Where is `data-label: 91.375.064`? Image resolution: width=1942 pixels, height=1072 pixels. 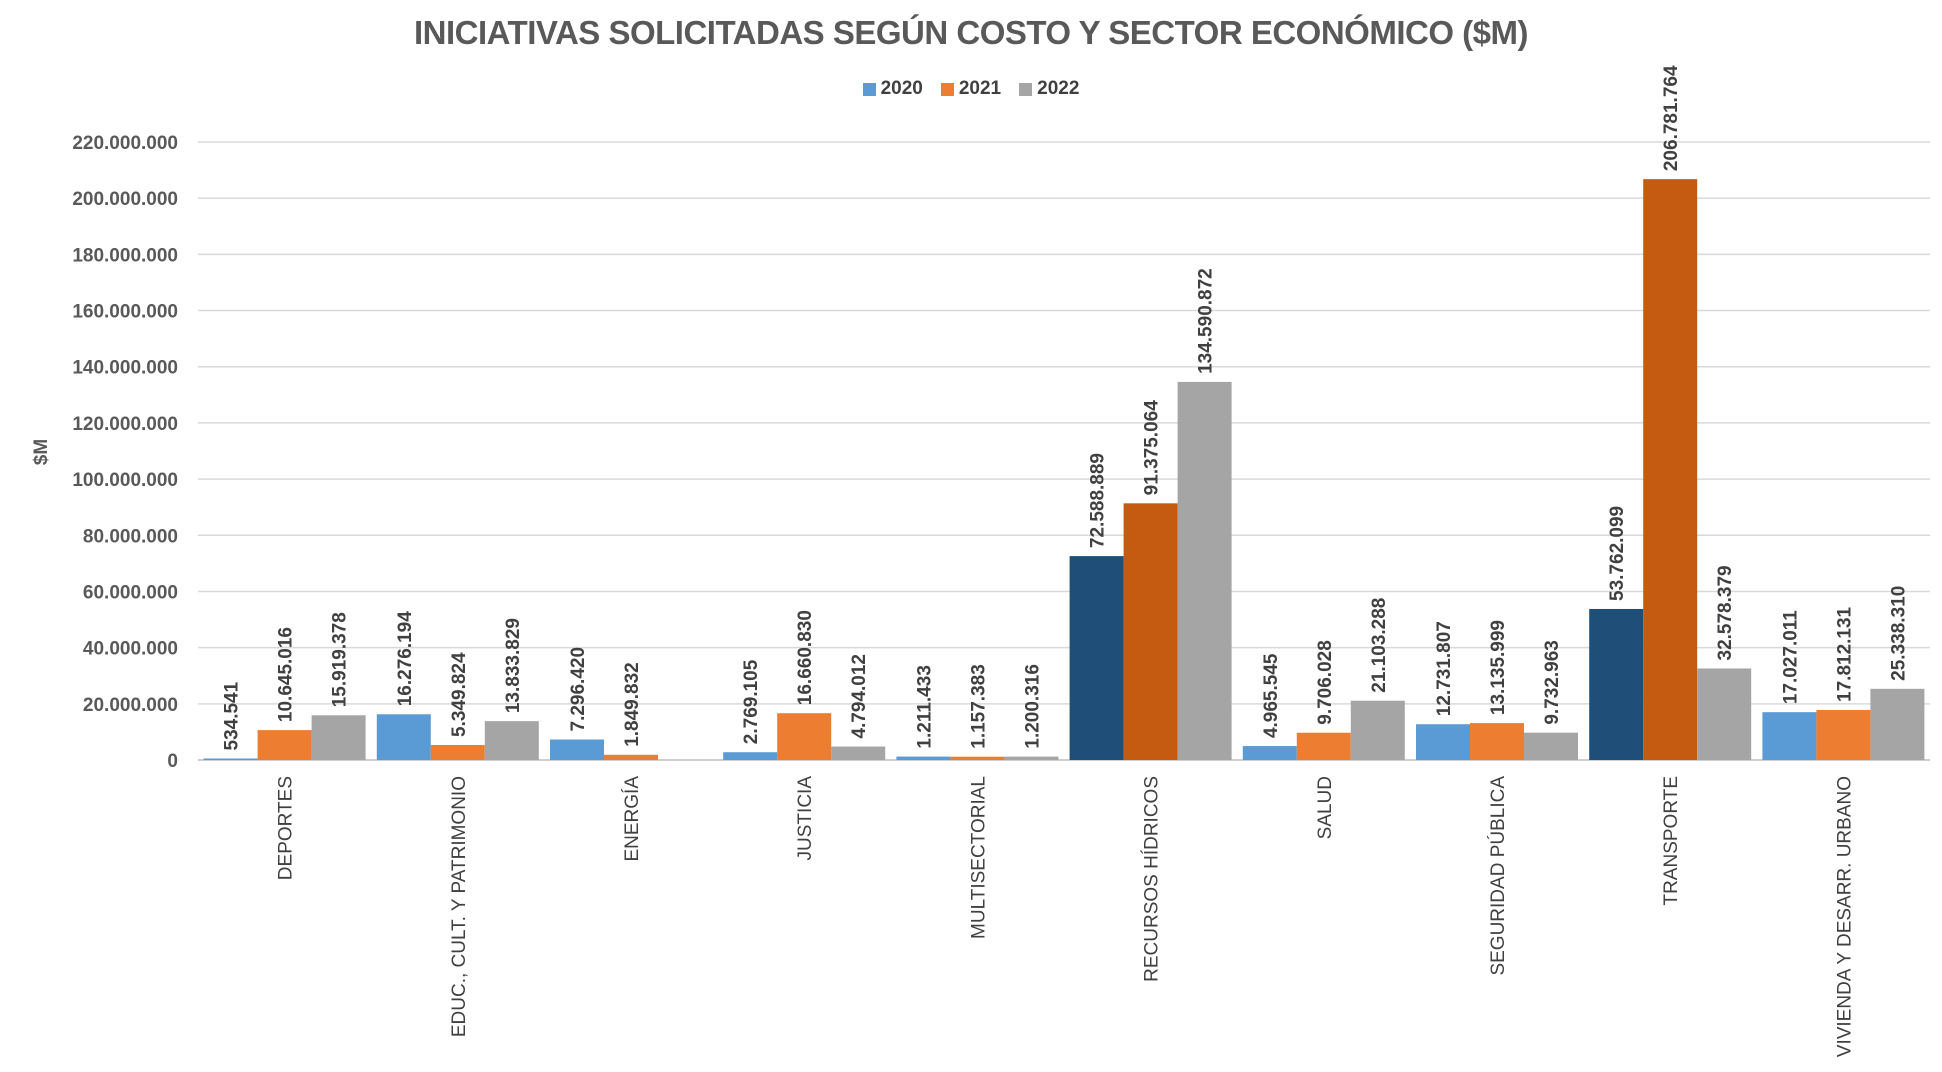
data-label: 91.375.064 is located at coordinates (1152, 448).